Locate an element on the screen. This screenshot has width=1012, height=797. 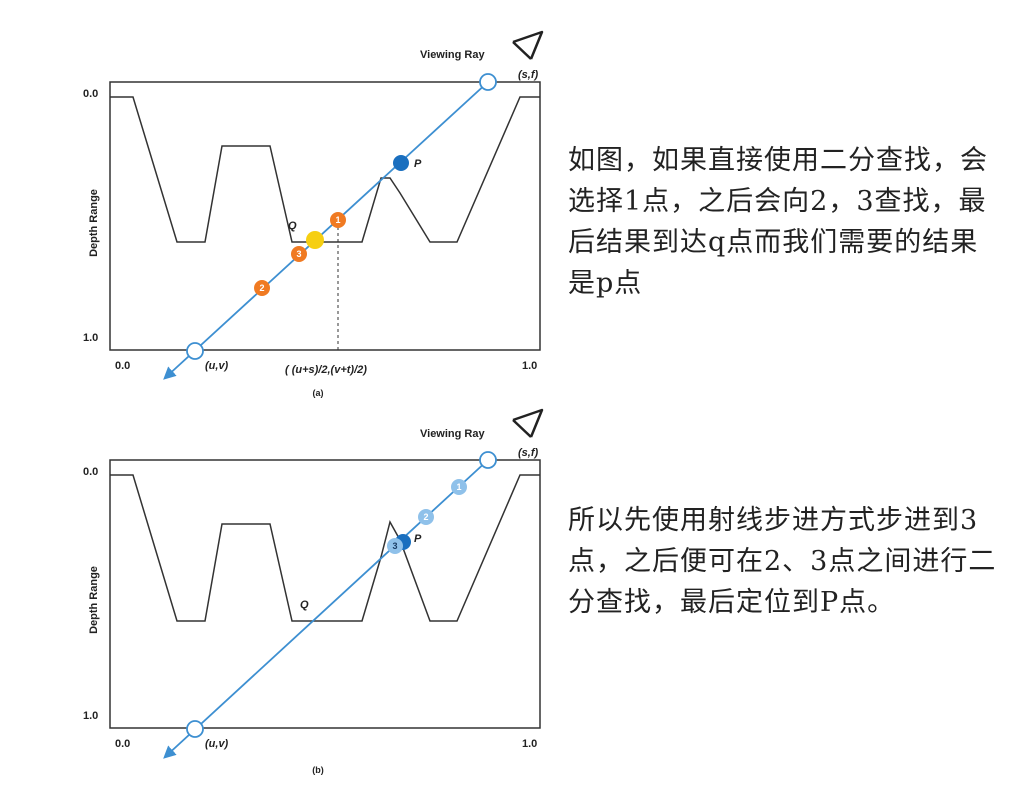
midpoint-label: ( (u+s)/2,(v+t)/2) is located at coordinates (326, 370).